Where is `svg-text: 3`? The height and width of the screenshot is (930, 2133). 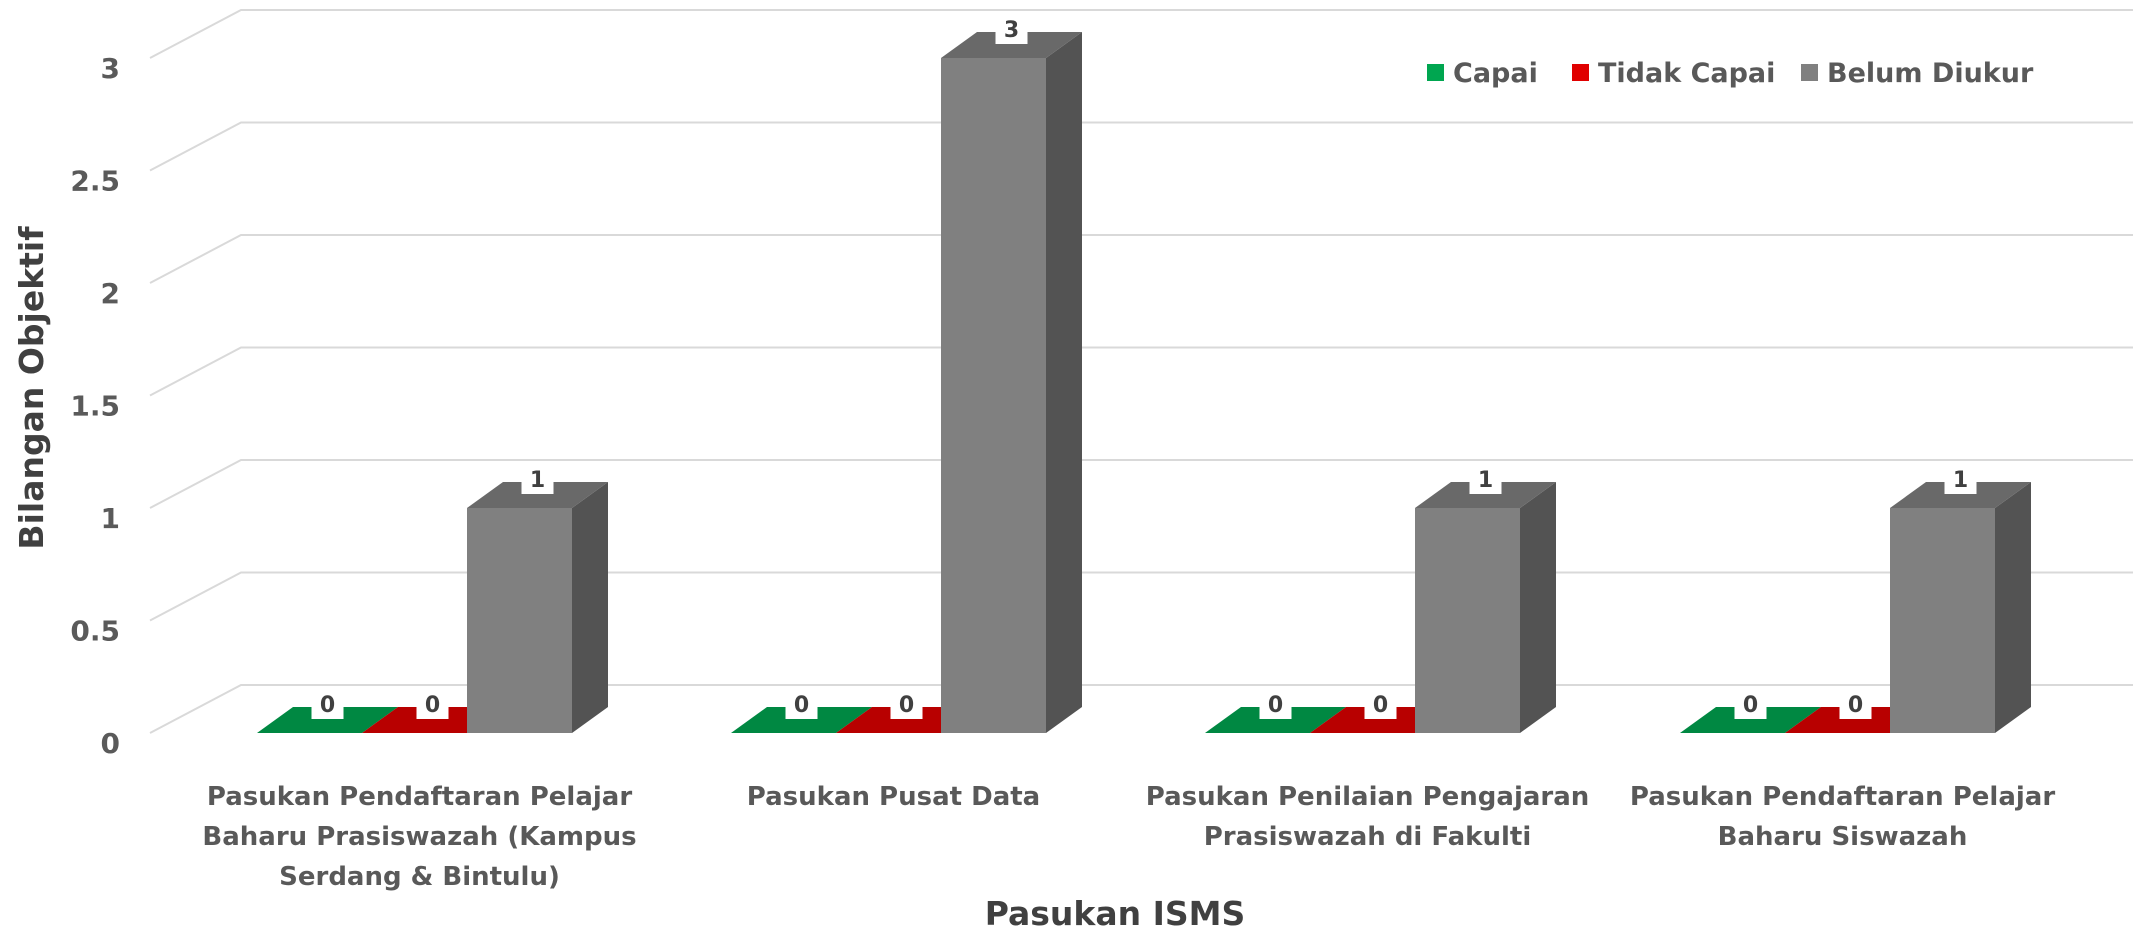
svg-text: 3 is located at coordinates (1011, 30).